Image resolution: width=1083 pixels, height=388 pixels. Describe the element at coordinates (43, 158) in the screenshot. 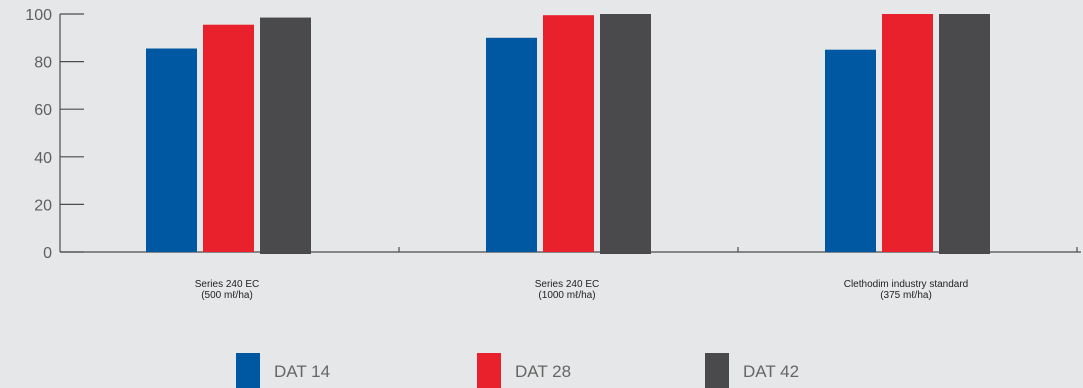

I see `y-tick-label: 40` at that location.